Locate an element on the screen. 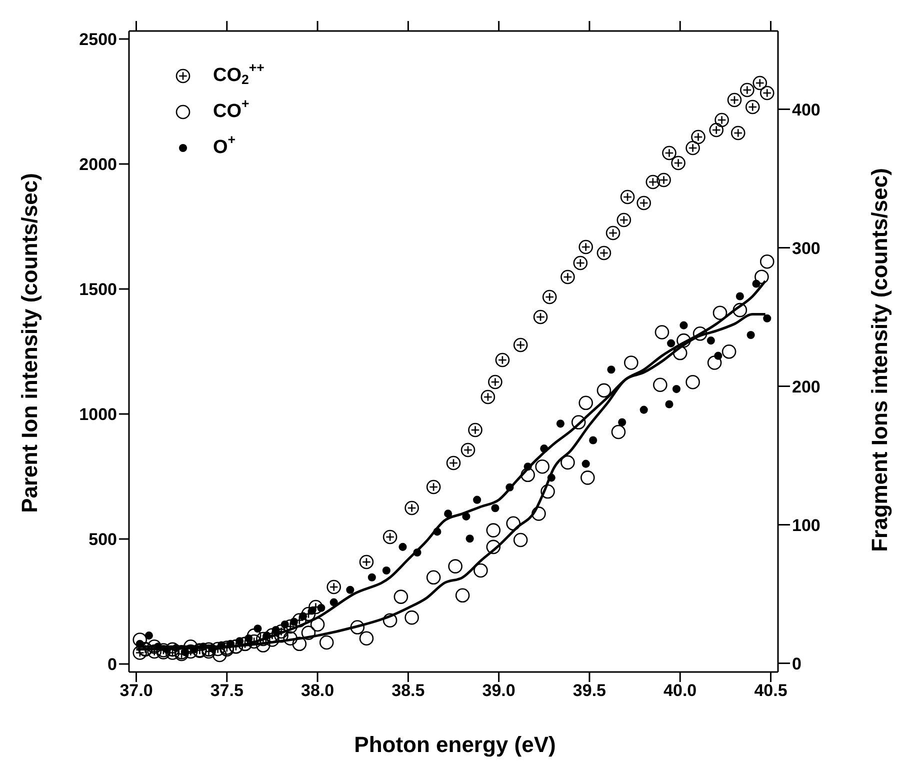 The width and height of the screenshot is (899, 765). x-tick-label: 40.5 is located at coordinates (771, 690).